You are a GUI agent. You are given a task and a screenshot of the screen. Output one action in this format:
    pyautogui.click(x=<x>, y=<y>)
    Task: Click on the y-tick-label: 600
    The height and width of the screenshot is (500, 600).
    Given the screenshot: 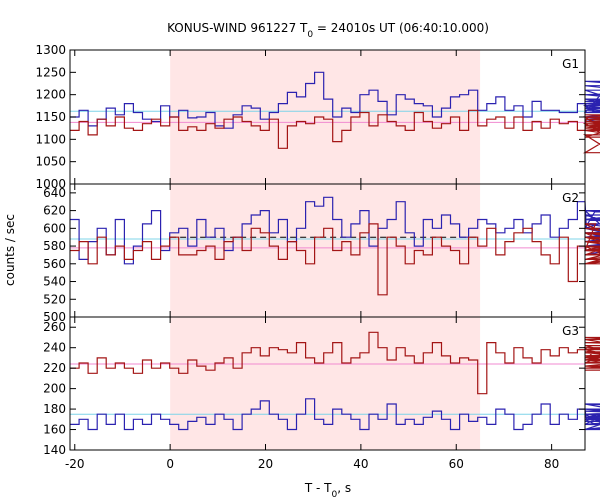 What is the action you would take?
    pyautogui.click(x=54, y=228)
    